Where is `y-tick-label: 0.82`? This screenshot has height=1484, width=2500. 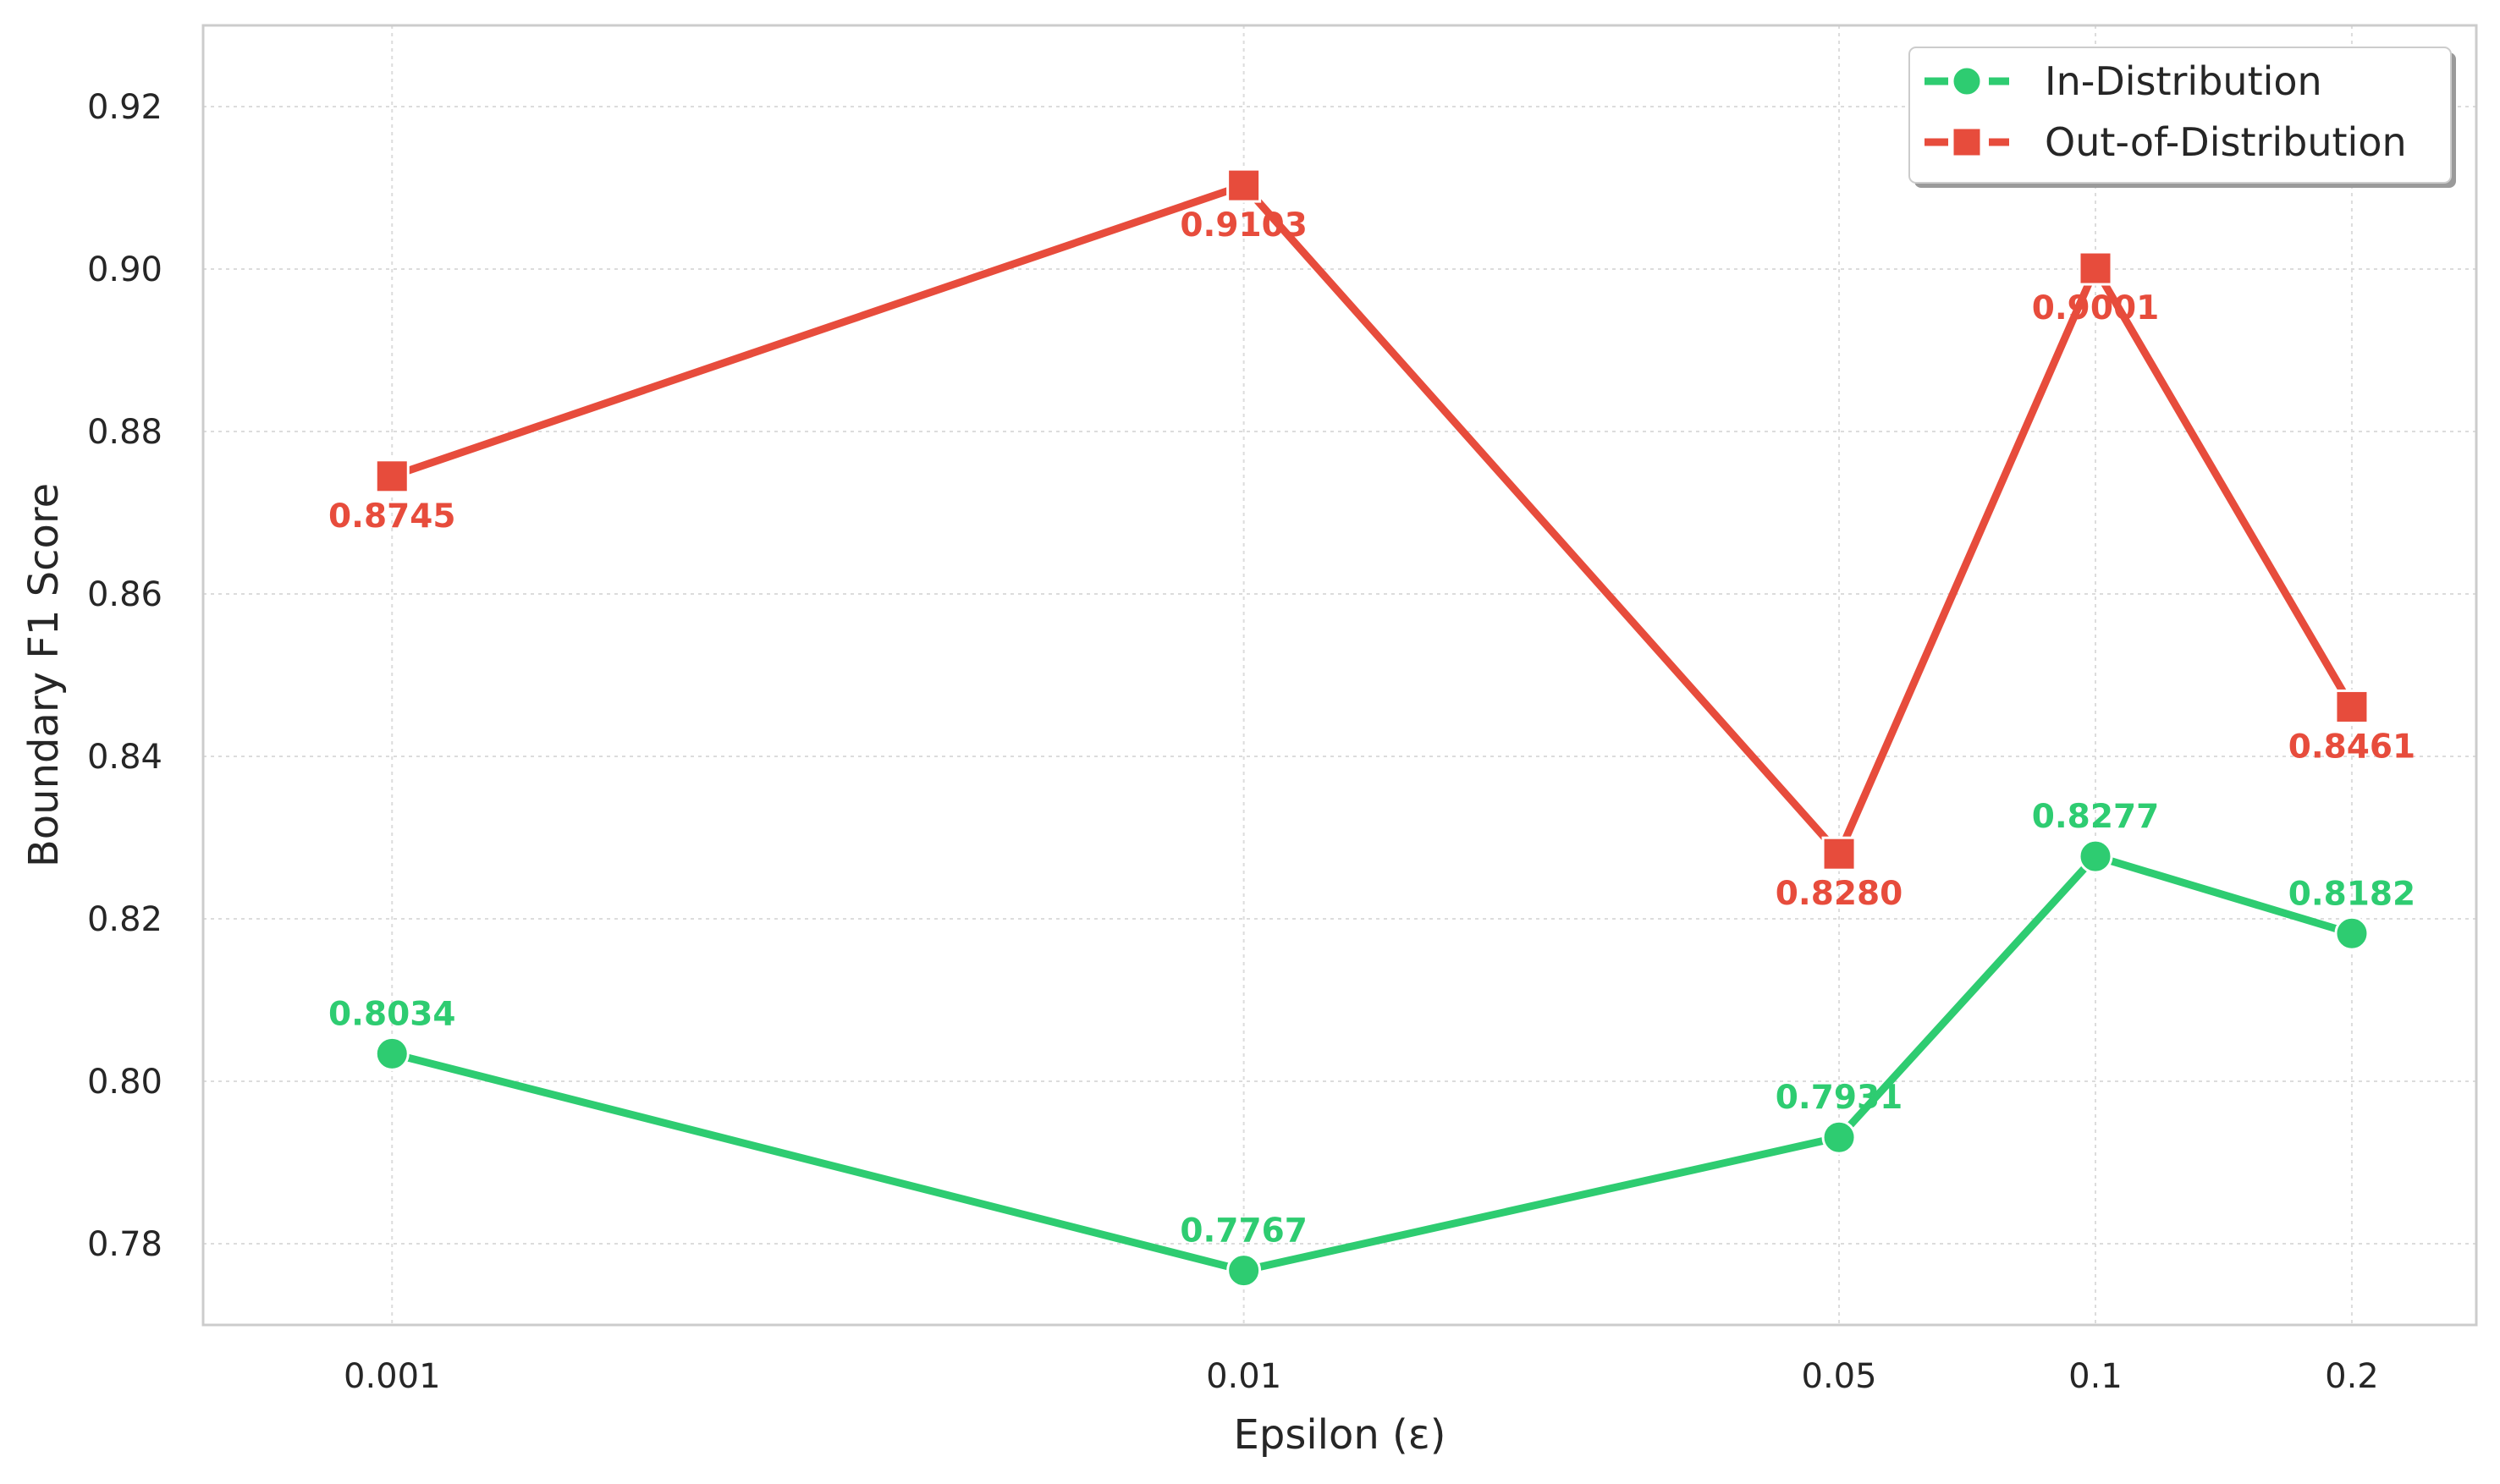 y-tick-label: 0.82 is located at coordinates (124, 919).